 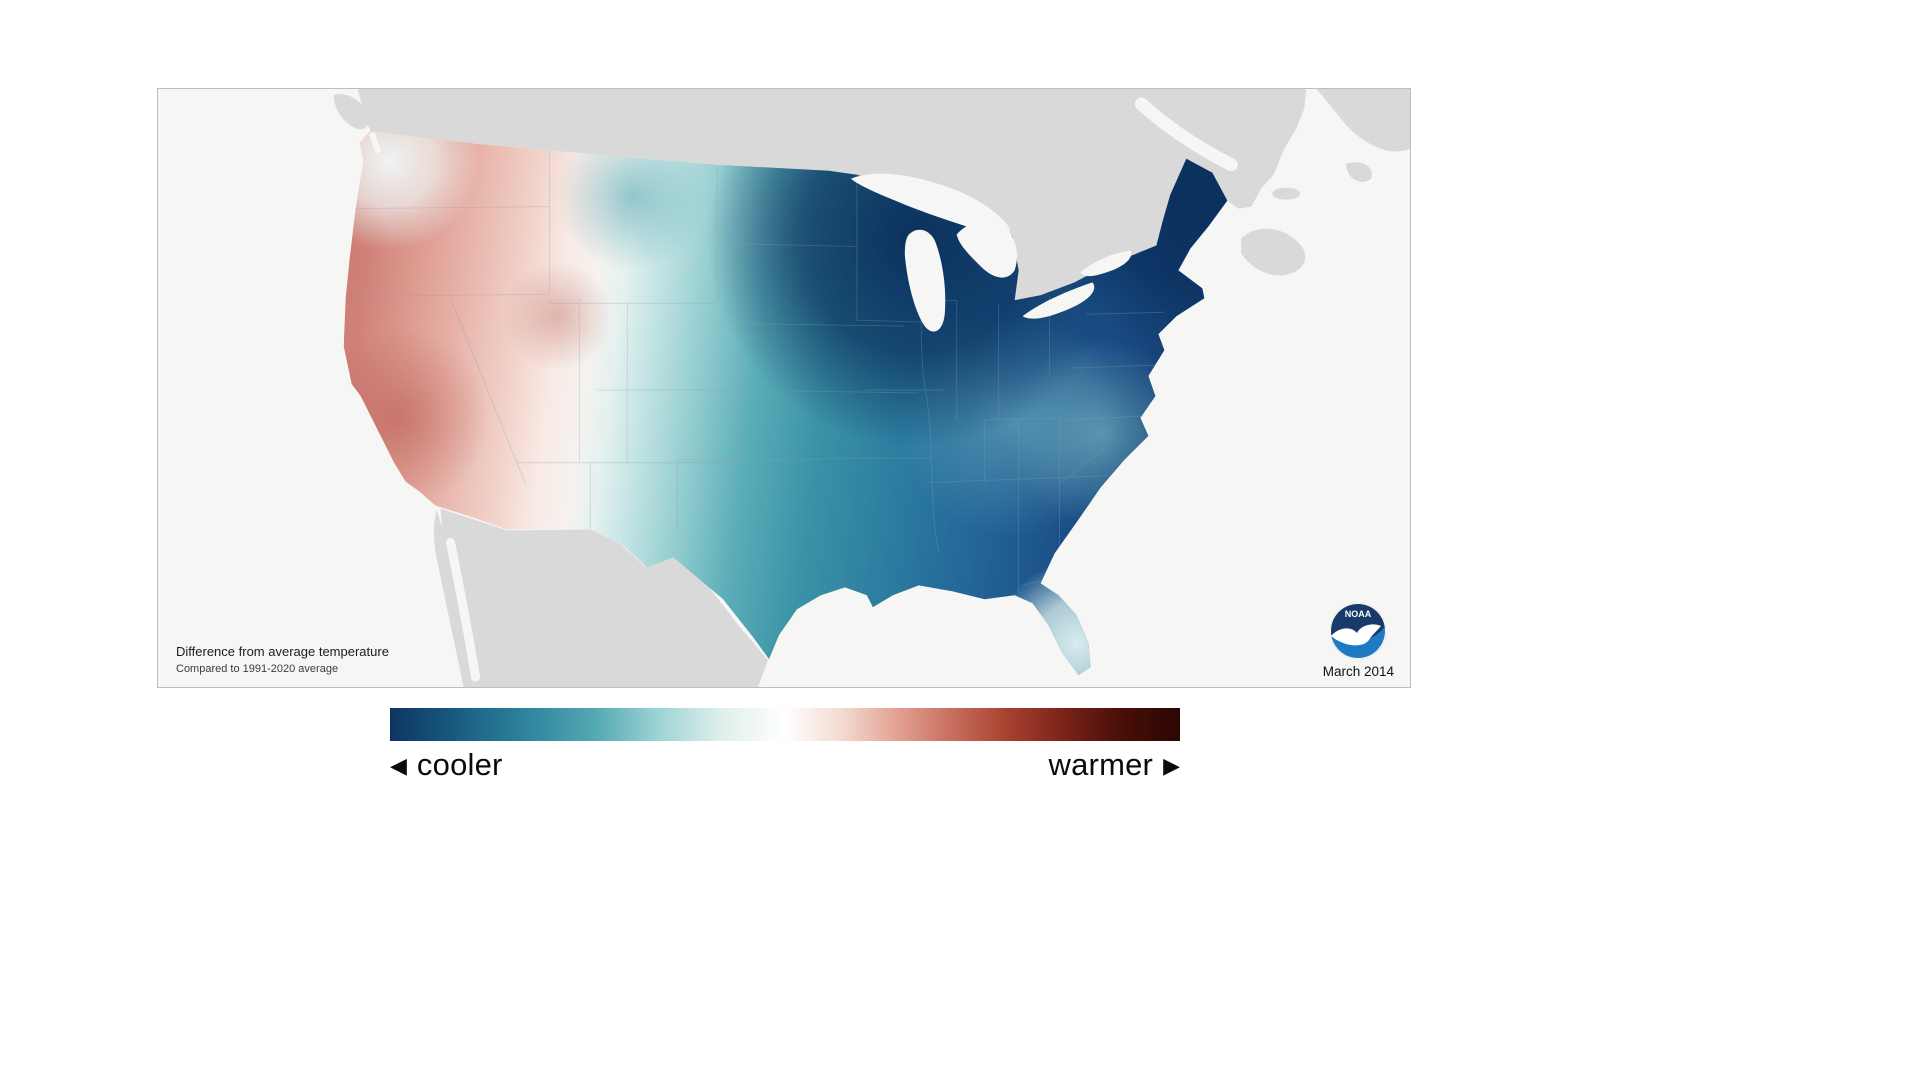 I want to click on logo-block: NOAA March 2014, so click(x=1358, y=640).